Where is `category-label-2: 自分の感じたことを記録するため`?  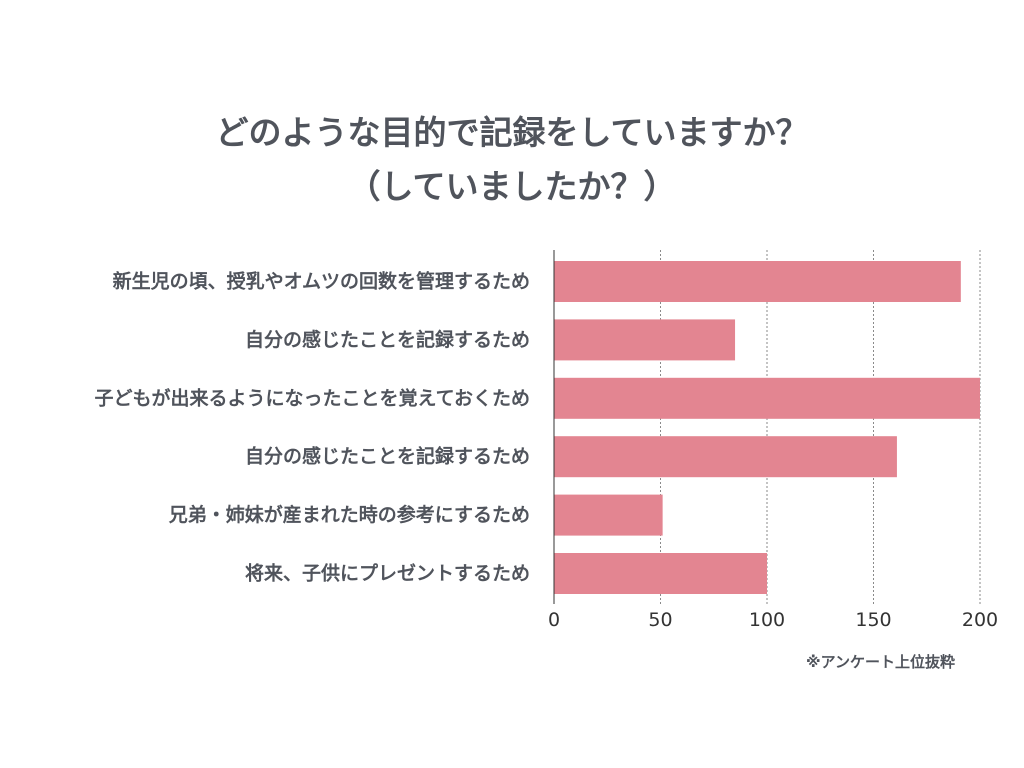 category-label-2: 自分の感じたことを記録するため is located at coordinates (387, 339).